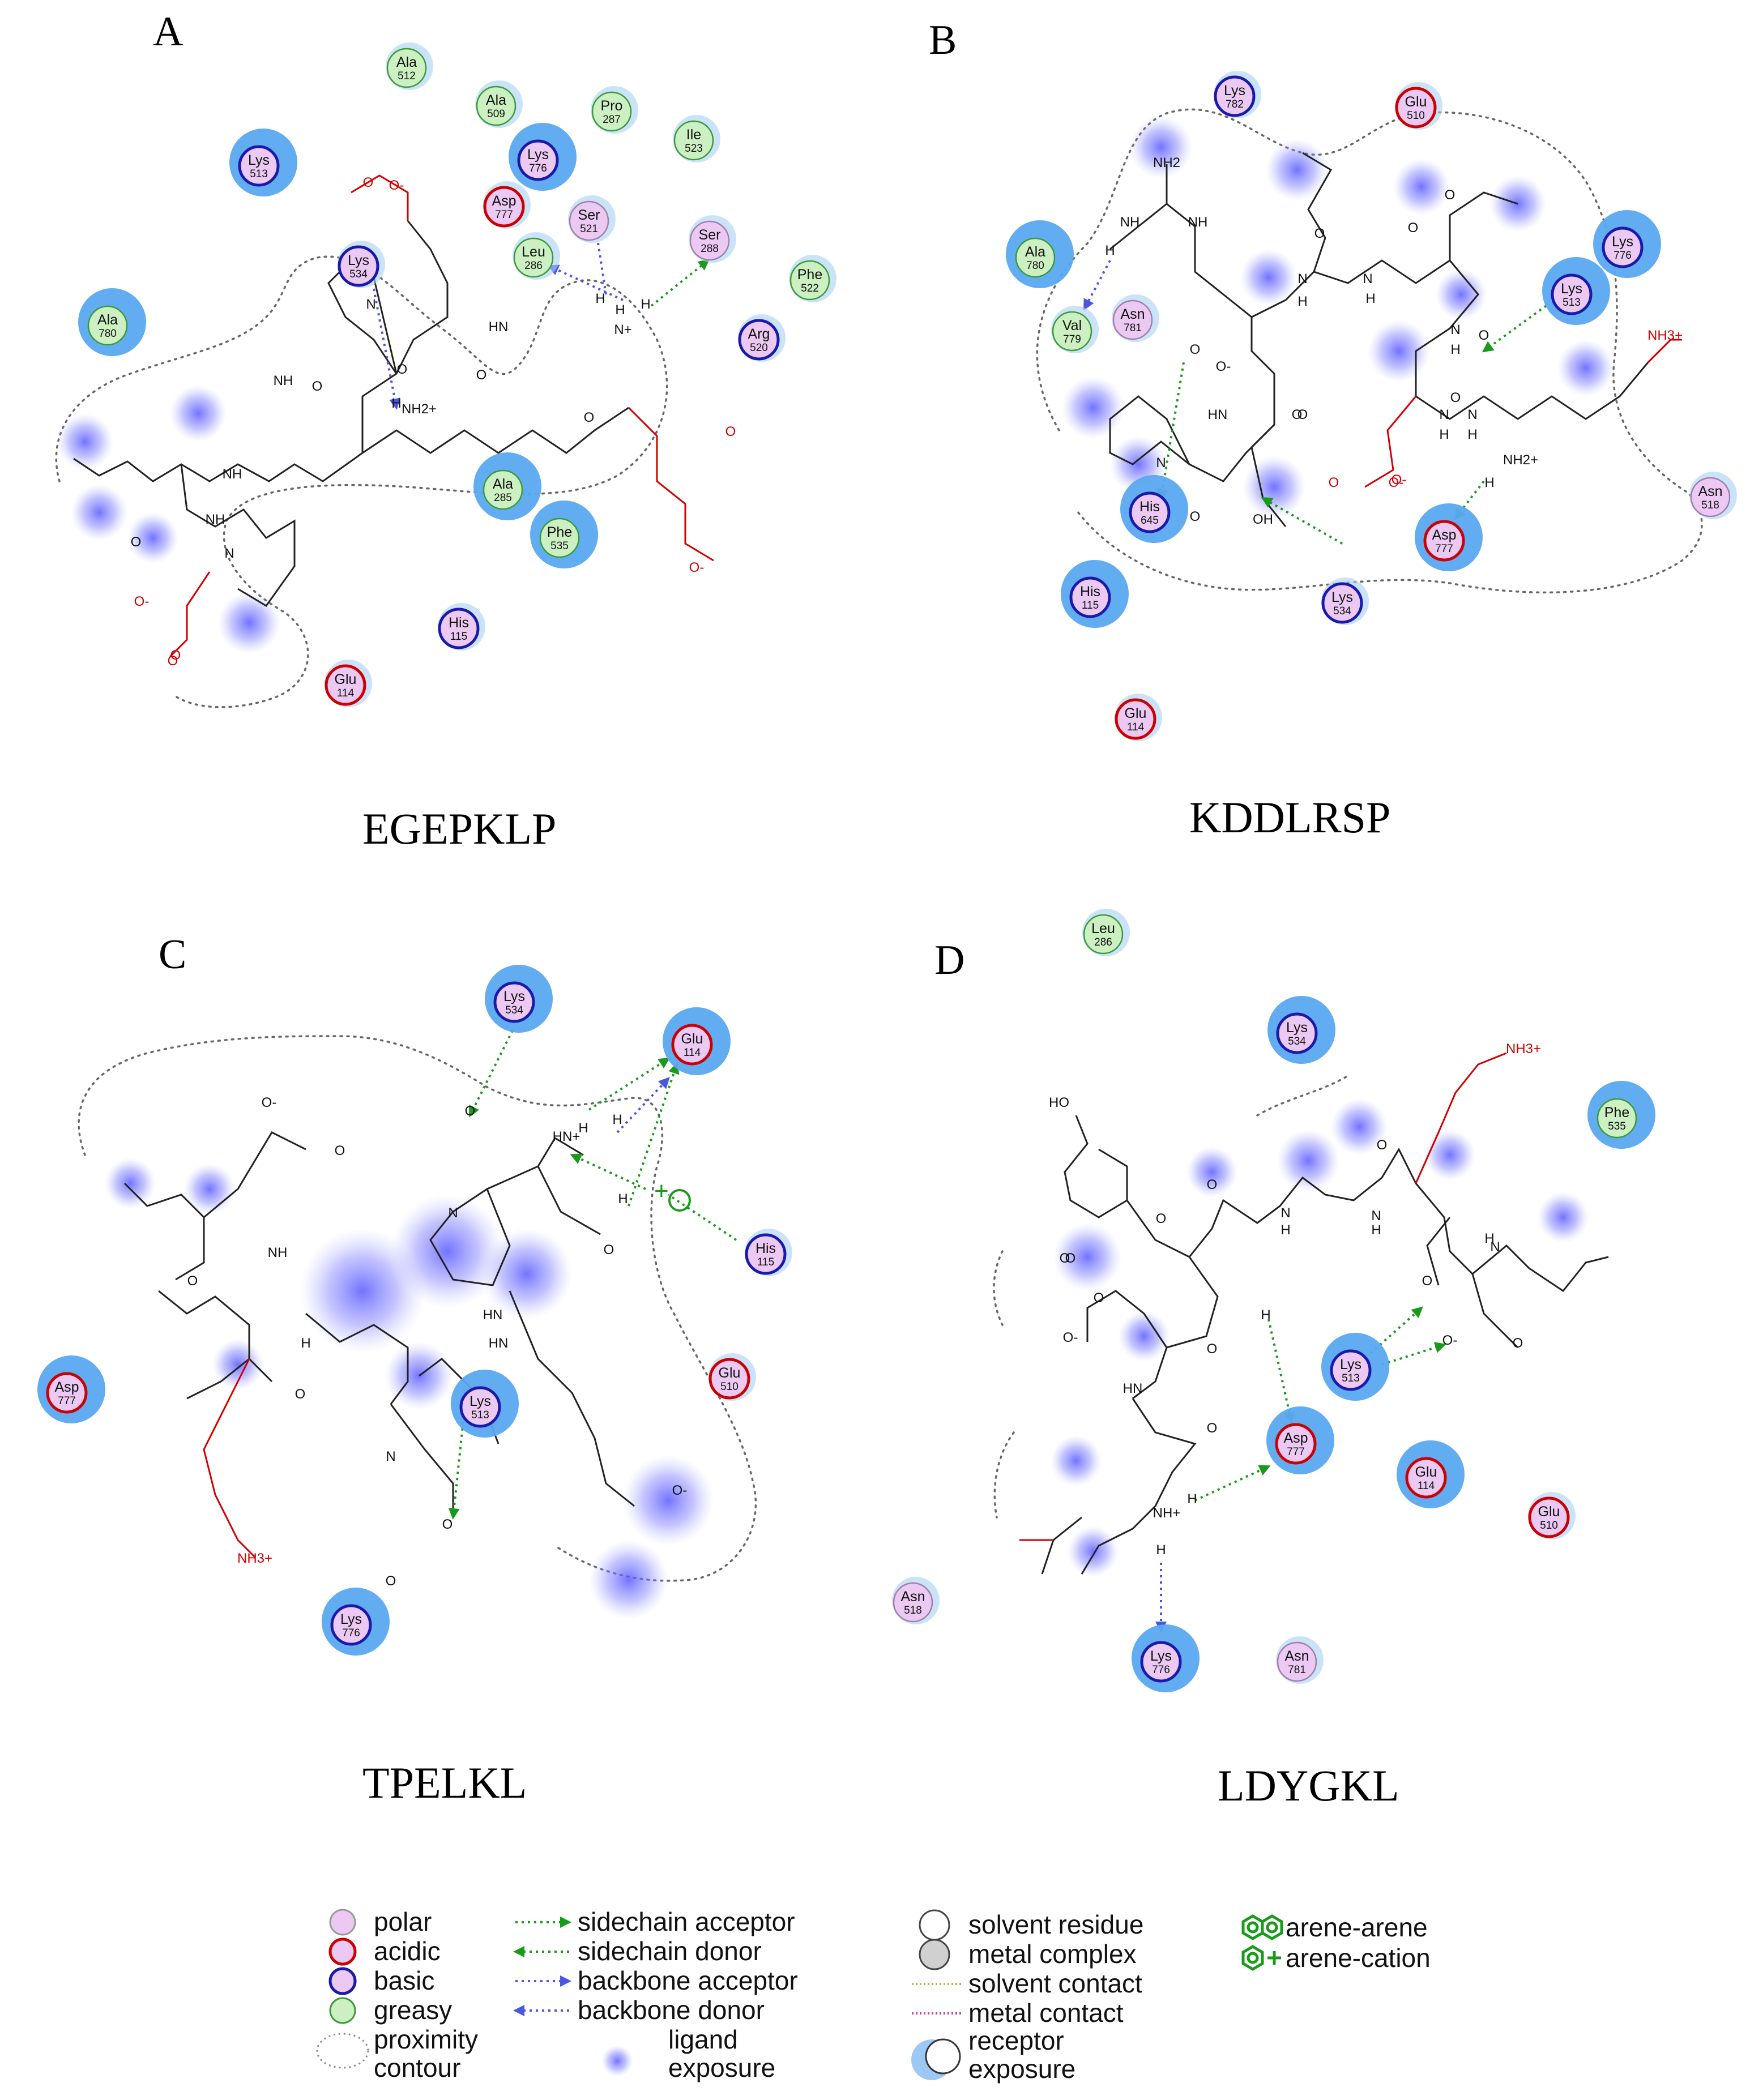 The height and width of the screenshot is (2100, 1750). I want to click on atom-label-a: N+, so click(622, 329).